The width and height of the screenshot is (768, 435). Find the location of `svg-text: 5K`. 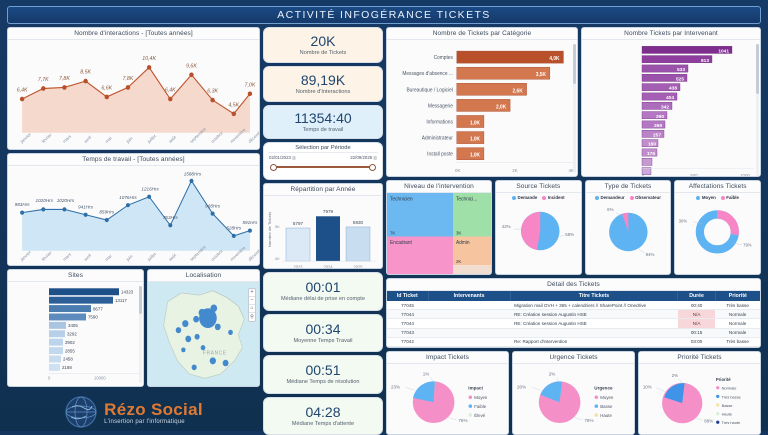

svg-text: 5K is located at coordinates (277, 226).